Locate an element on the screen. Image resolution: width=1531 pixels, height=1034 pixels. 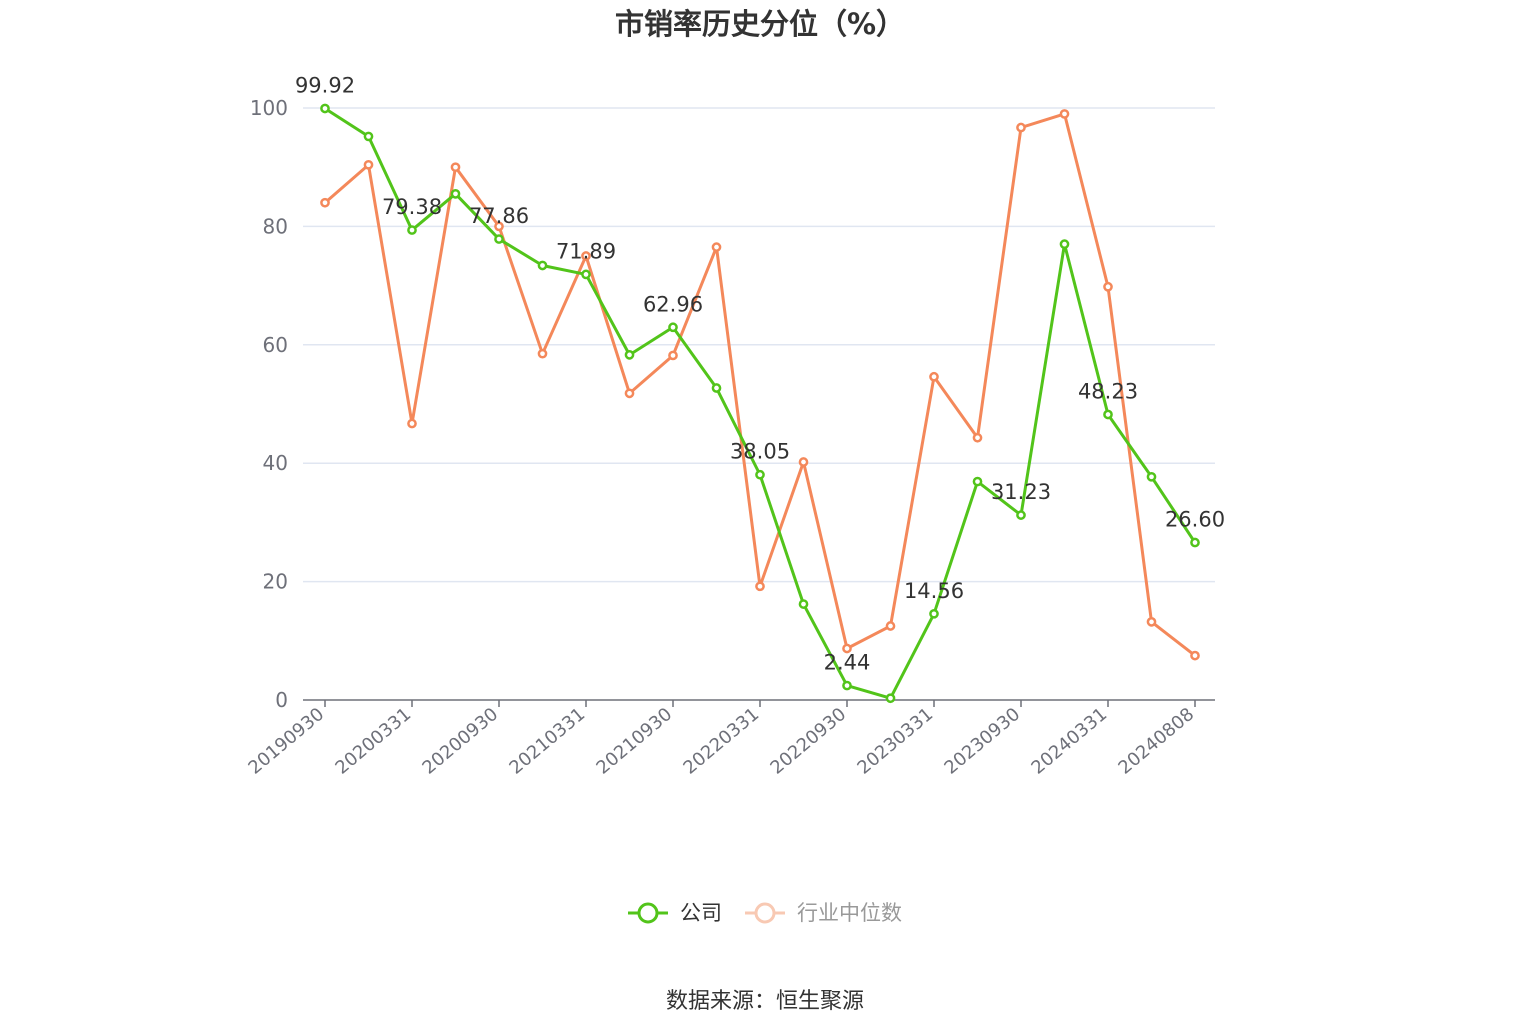
y-tick-label: 40 is located at coordinates (275, 463).